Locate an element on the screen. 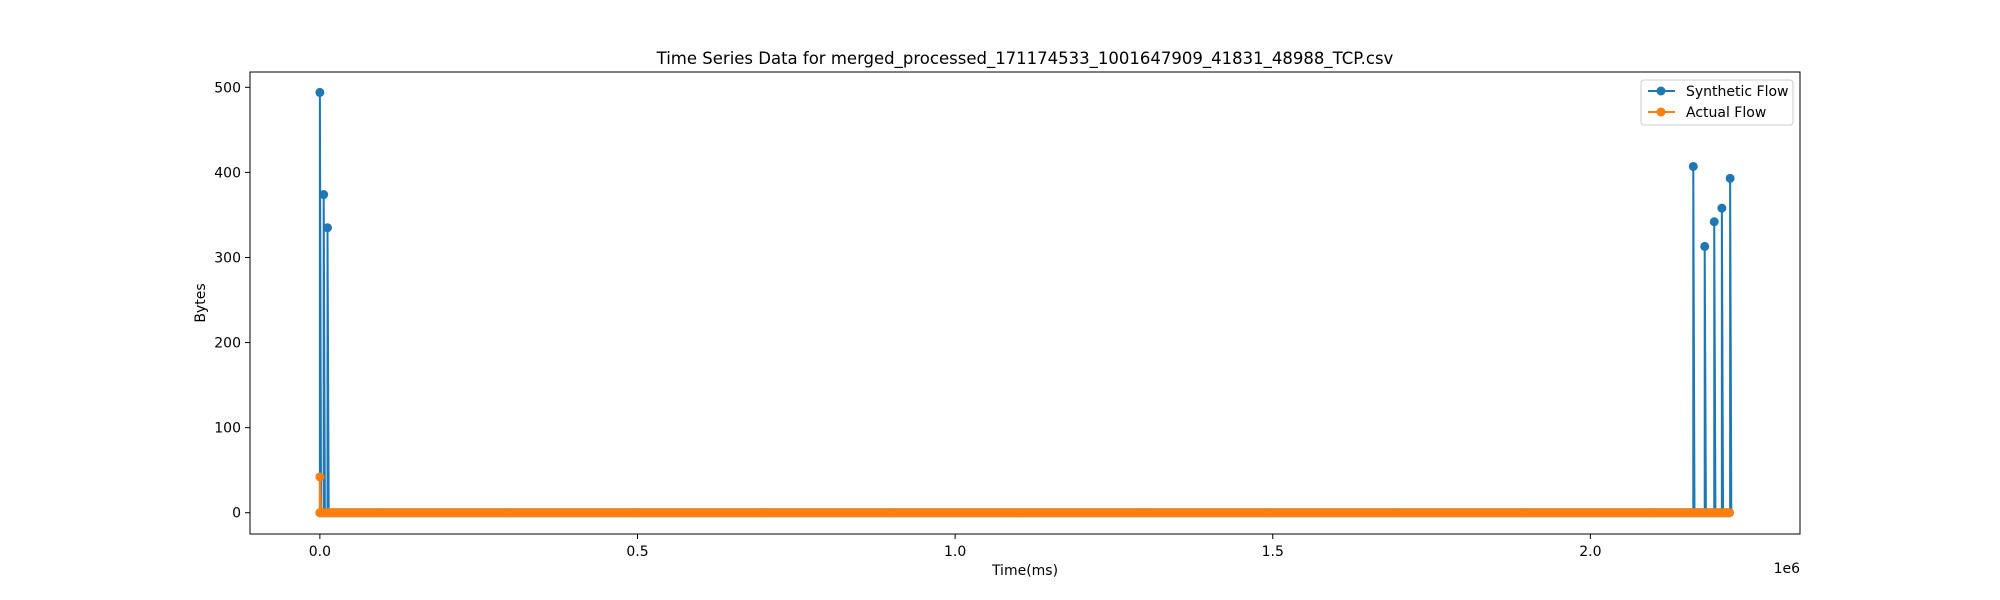 Image resolution: width=2000 pixels, height=600 pixels. y-tick-label: 500 is located at coordinates (227, 88).